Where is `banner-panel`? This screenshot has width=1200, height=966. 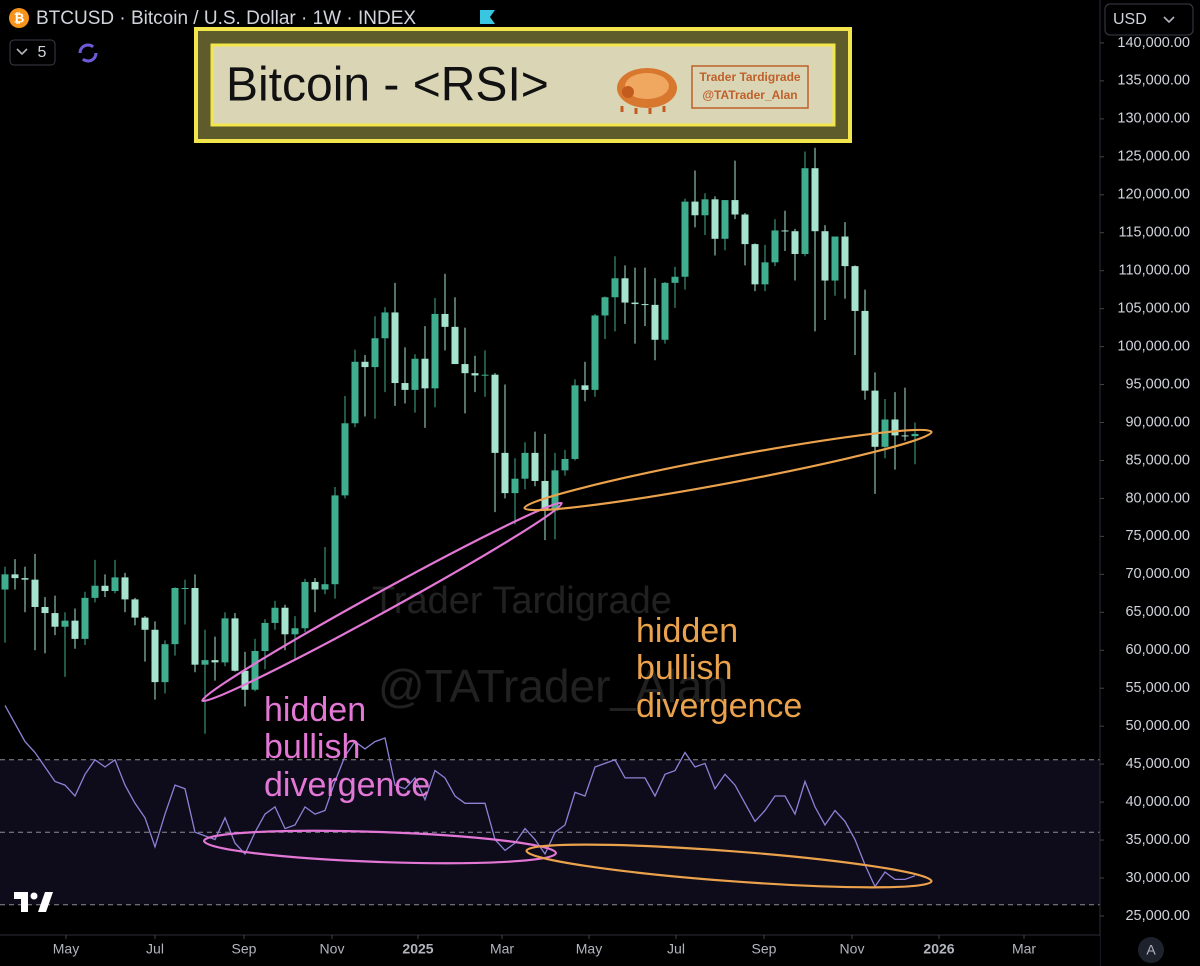 banner-panel is located at coordinates (523, 85).